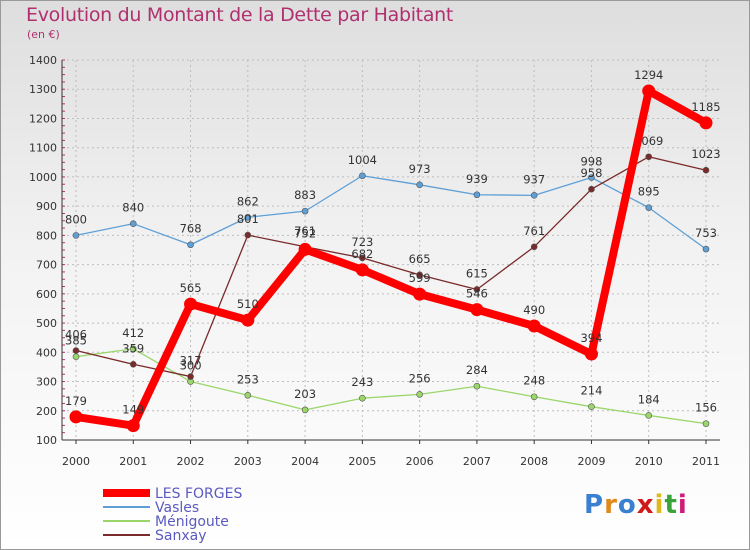 The height and width of the screenshot is (550, 750). Describe the element at coordinates (133, 410) in the screenshot. I see `data-label: 149` at that location.